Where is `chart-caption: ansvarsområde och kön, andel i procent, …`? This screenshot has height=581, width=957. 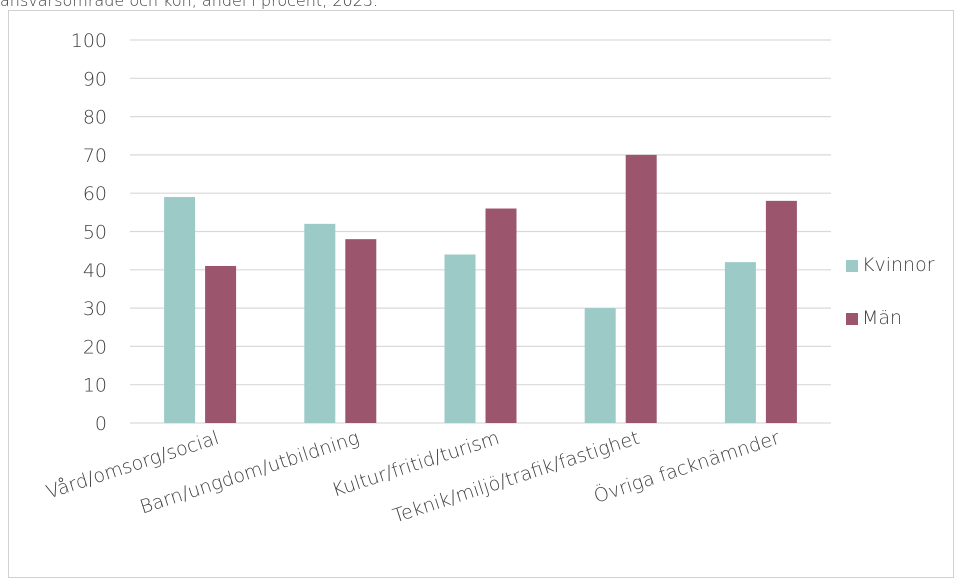
chart-caption: ansvarsområde och kön, andel i procent, … is located at coordinates (189, 5).